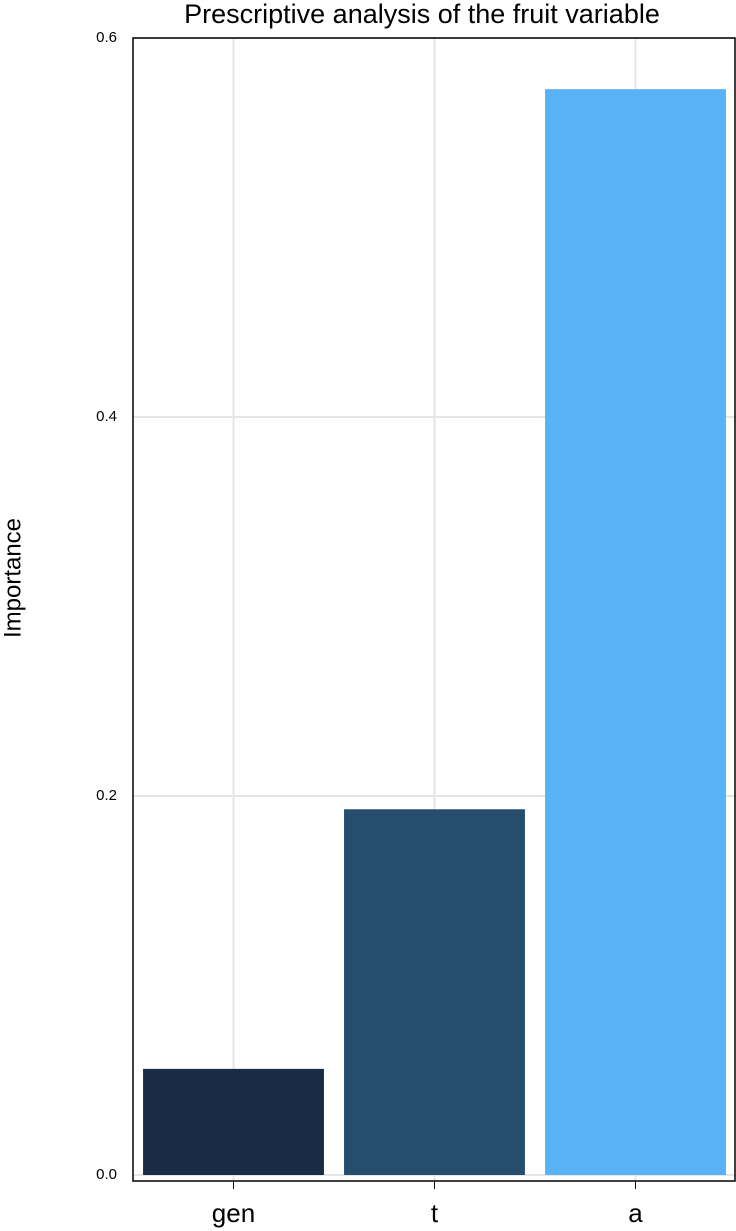  What do you see at coordinates (13, 578) in the screenshot?
I see `y-axis-label: Importance` at bounding box center [13, 578].